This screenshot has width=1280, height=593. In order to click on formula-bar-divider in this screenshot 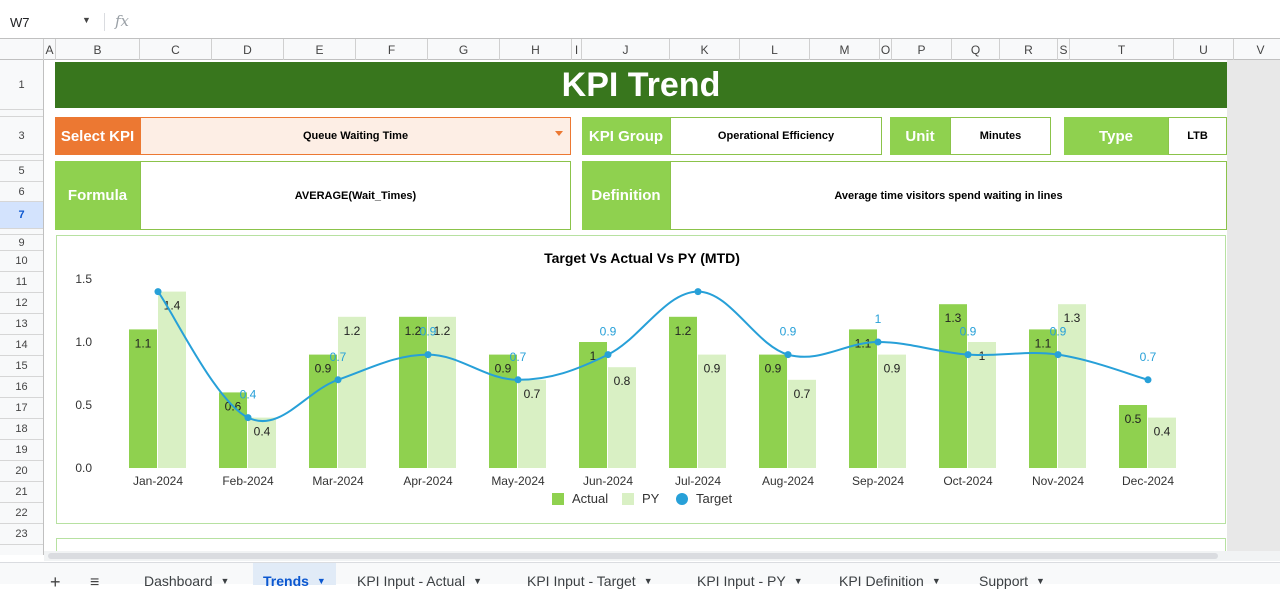, I will do `click(104, 22)`.